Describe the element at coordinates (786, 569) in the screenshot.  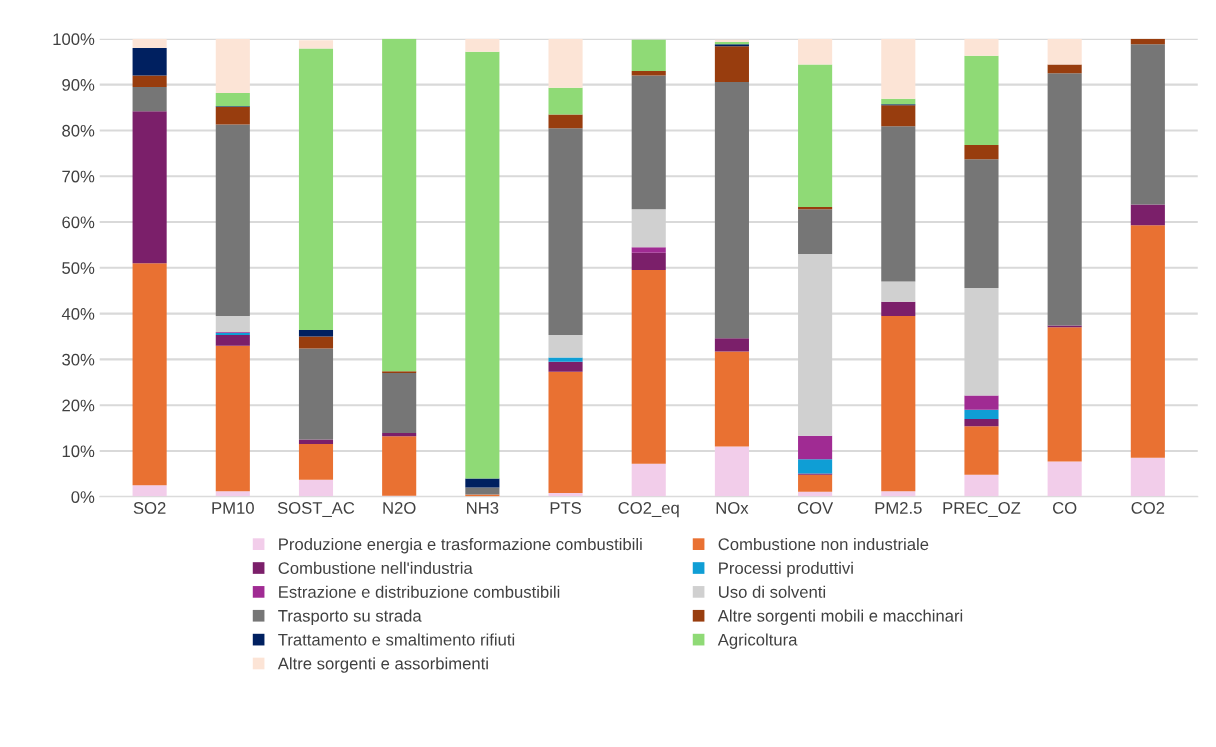
I see `legend-label: Processi produttivi` at that location.